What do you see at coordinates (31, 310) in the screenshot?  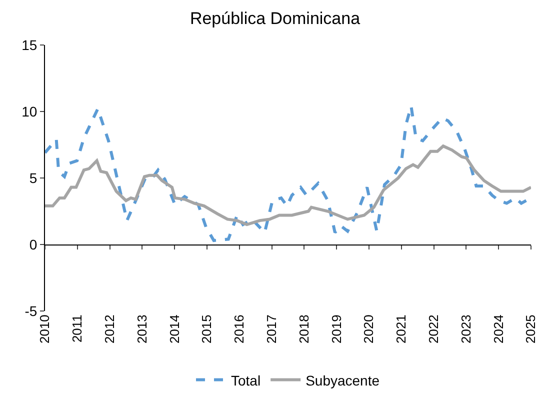 I see `y-tick-label: -5` at bounding box center [31, 310].